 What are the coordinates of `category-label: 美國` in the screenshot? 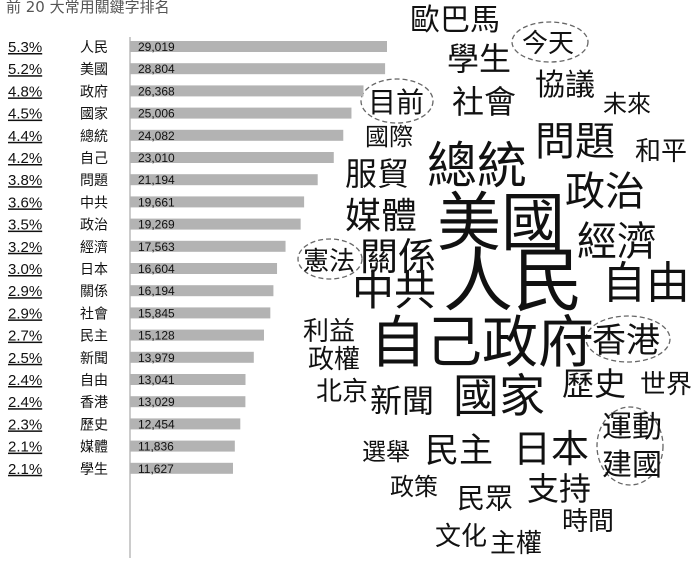 It's located at (94, 70).